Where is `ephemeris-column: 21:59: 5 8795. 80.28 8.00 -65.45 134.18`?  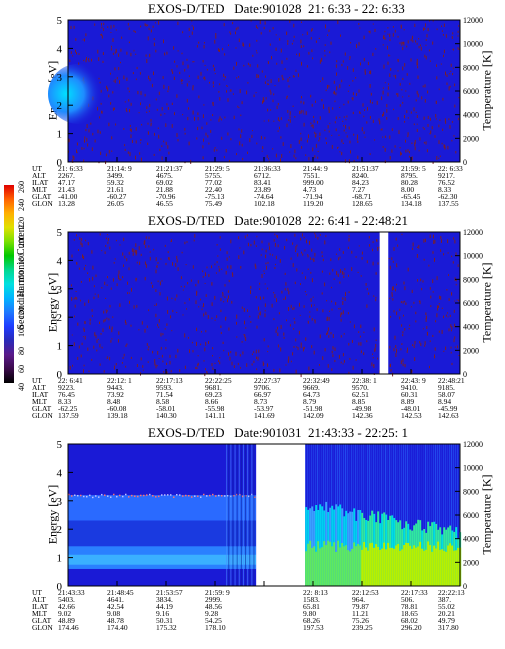
ephemeris-column: 21:59: 5 8795. 80.28 8.00 -65.45 134.18 is located at coordinates (413, 186).